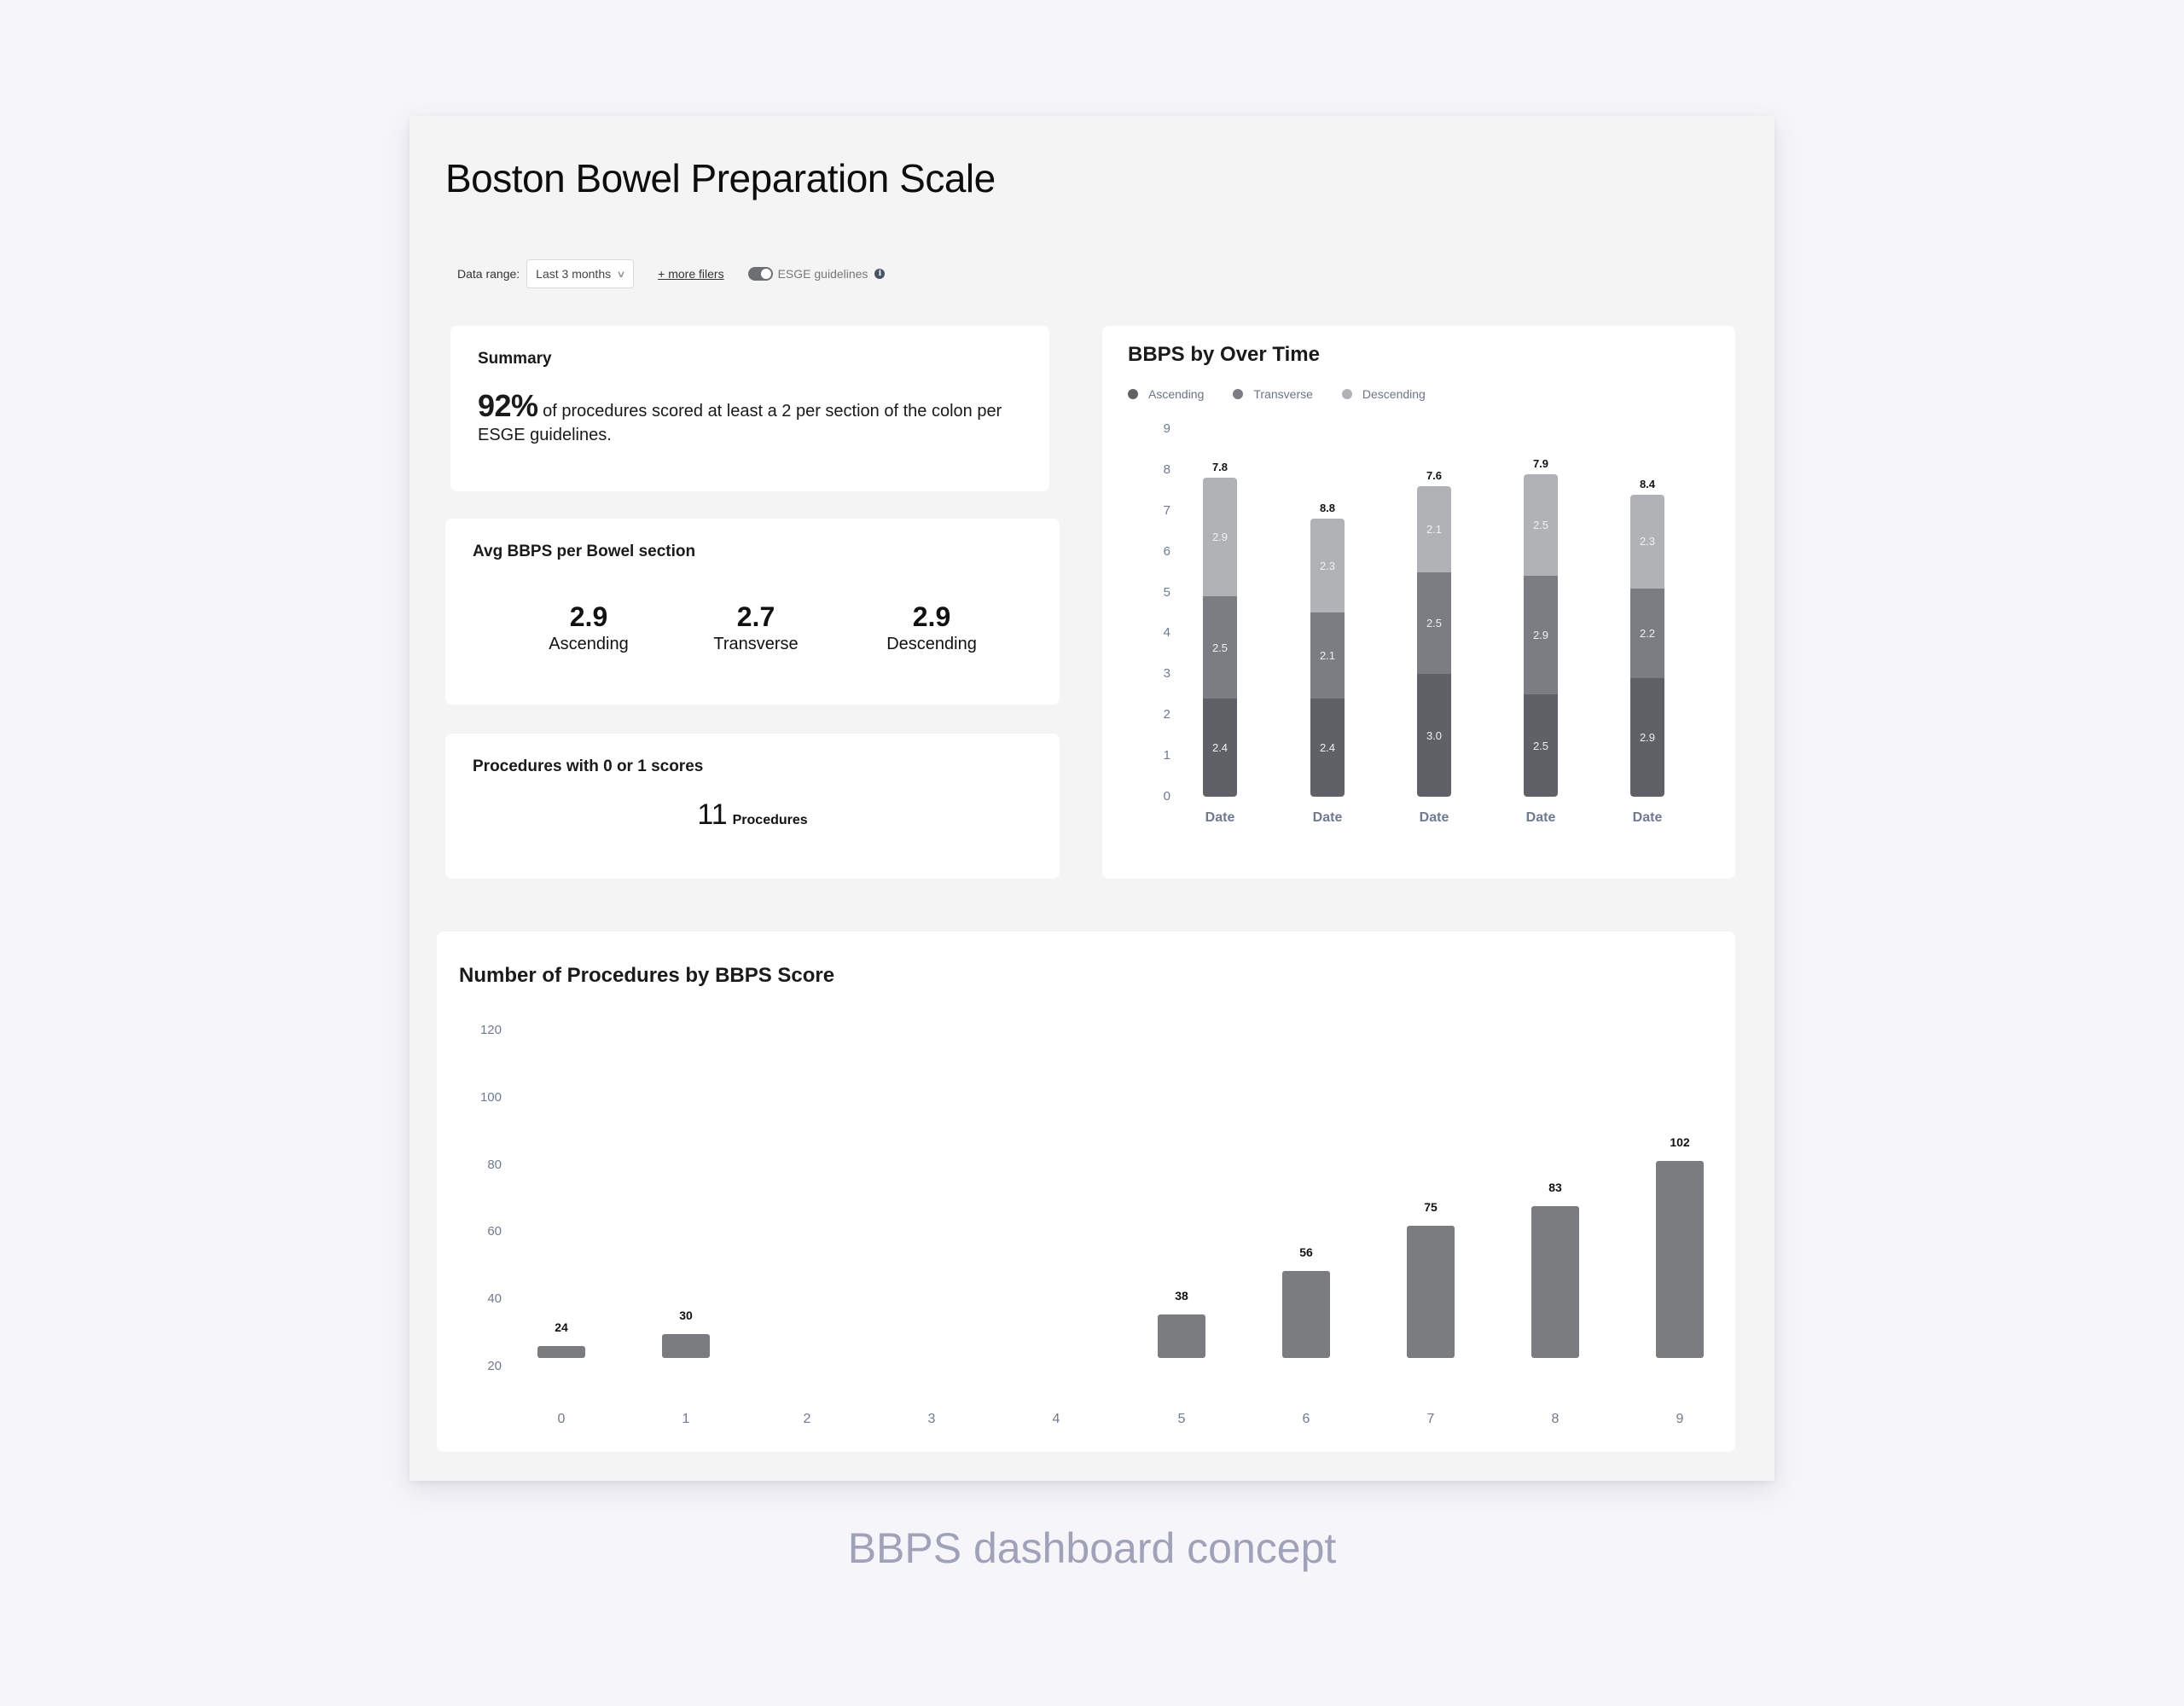 This screenshot has width=2184, height=1706. What do you see at coordinates (1434, 475) in the screenshot?
I see `bar-total-label: 7.6` at bounding box center [1434, 475].